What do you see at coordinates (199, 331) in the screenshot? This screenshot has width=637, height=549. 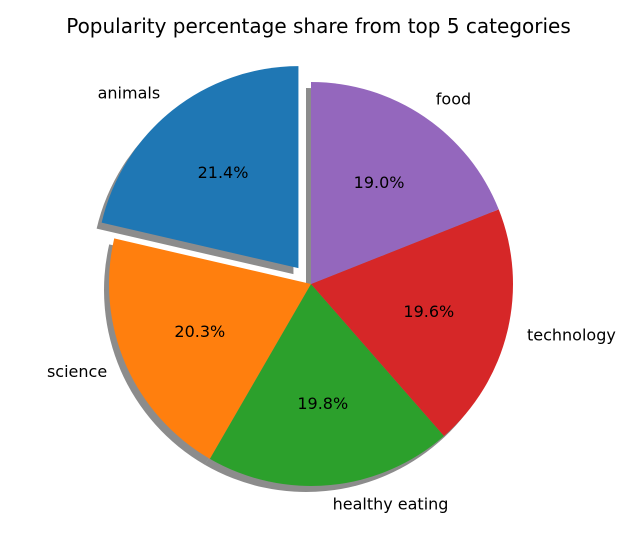 I see `slice-percent-science: 20.3%` at bounding box center [199, 331].